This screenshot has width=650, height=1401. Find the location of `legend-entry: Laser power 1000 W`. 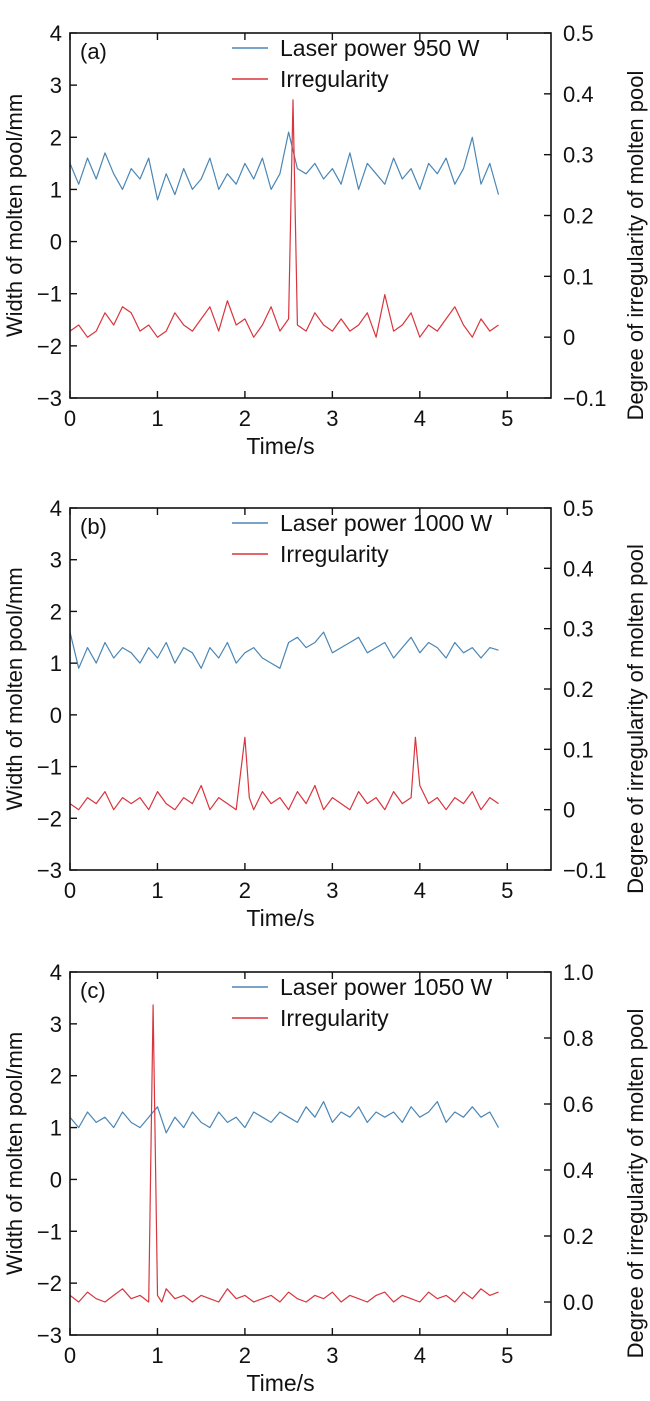

legend-entry: Laser power 1000 W is located at coordinates (386, 523).